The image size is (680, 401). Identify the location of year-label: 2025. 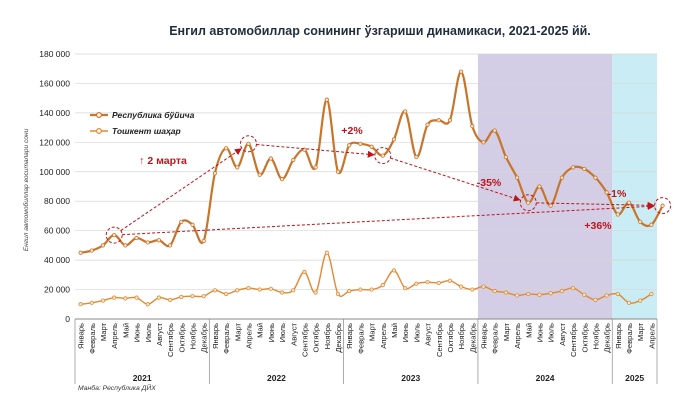
(634, 378).